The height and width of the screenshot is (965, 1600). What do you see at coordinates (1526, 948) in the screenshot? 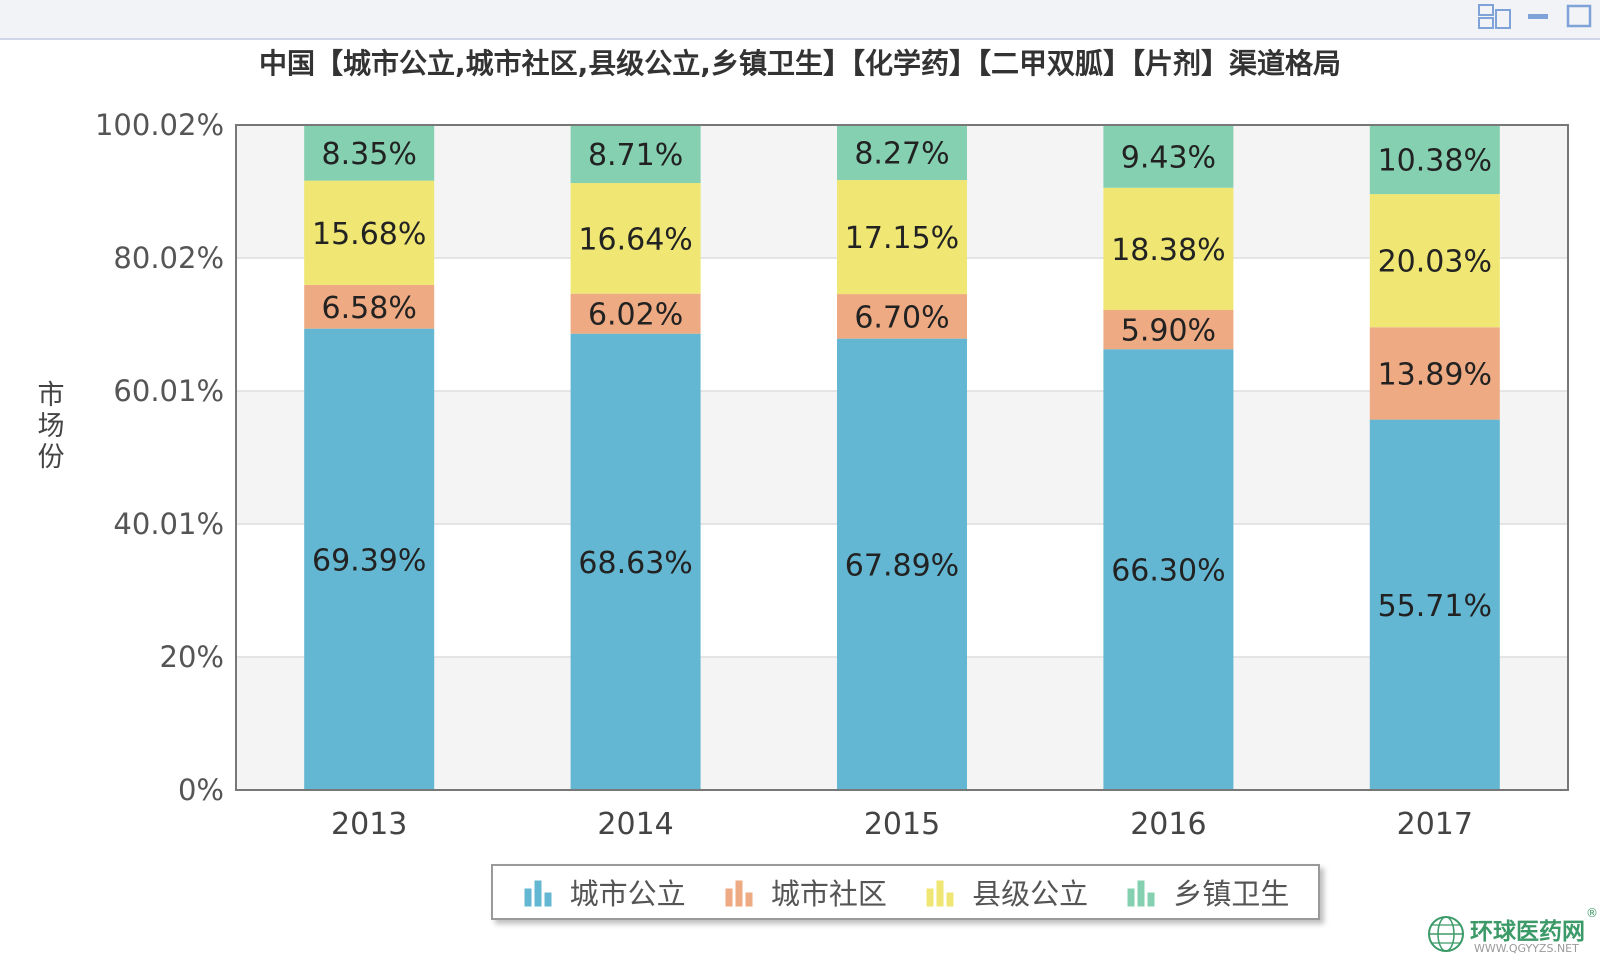
I see `watermark-url: WWW.QGYYZS.NET` at bounding box center [1526, 948].